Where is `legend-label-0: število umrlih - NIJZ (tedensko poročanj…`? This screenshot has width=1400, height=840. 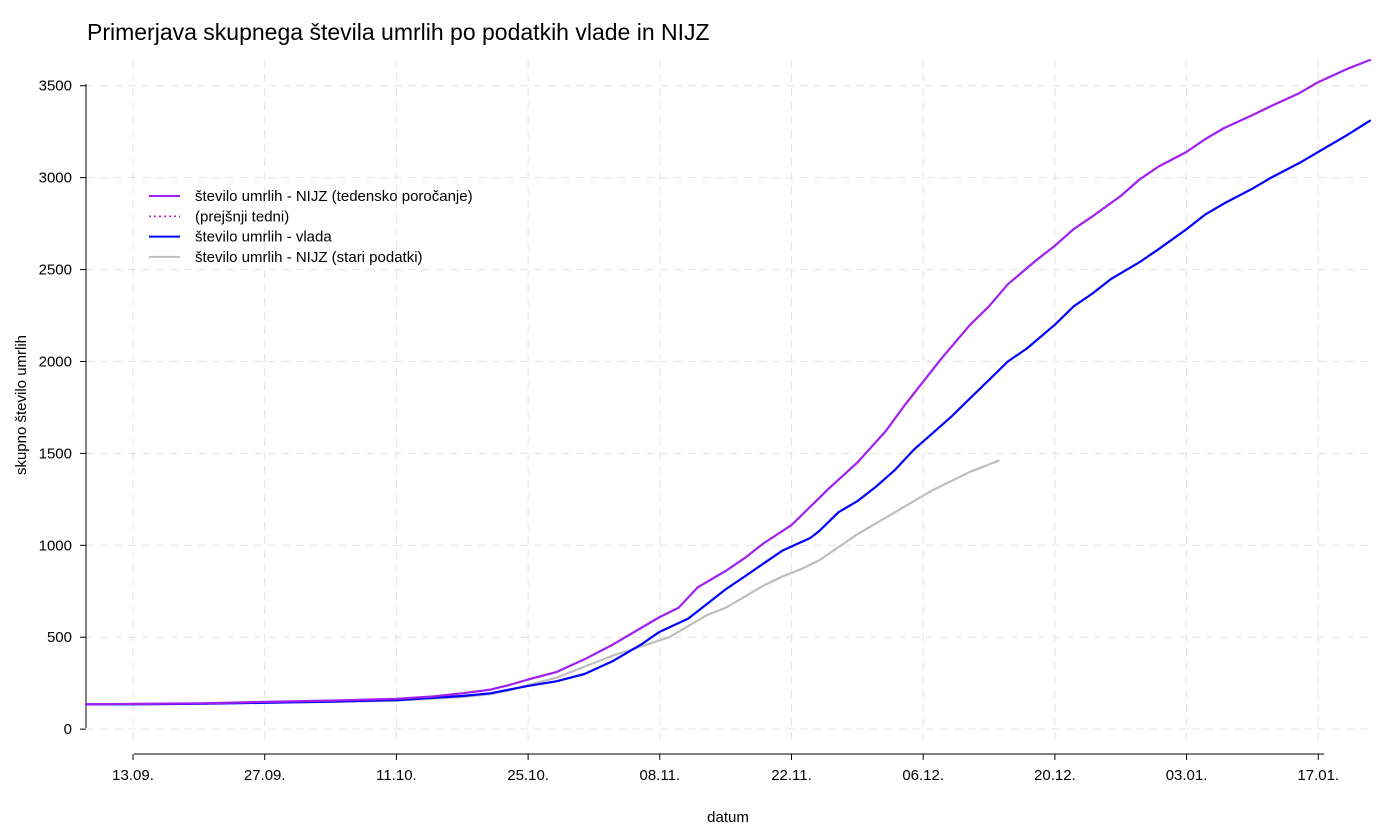 legend-label-0: število umrlih - NIJZ (tedensko poročanj… is located at coordinates (334, 196).